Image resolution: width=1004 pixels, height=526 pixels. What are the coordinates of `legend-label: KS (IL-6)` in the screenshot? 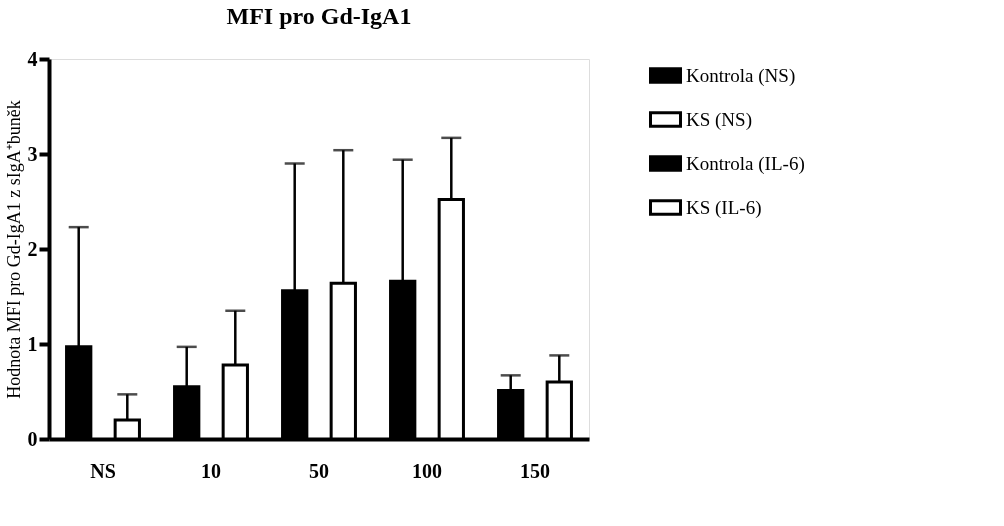 It's located at (724, 207).